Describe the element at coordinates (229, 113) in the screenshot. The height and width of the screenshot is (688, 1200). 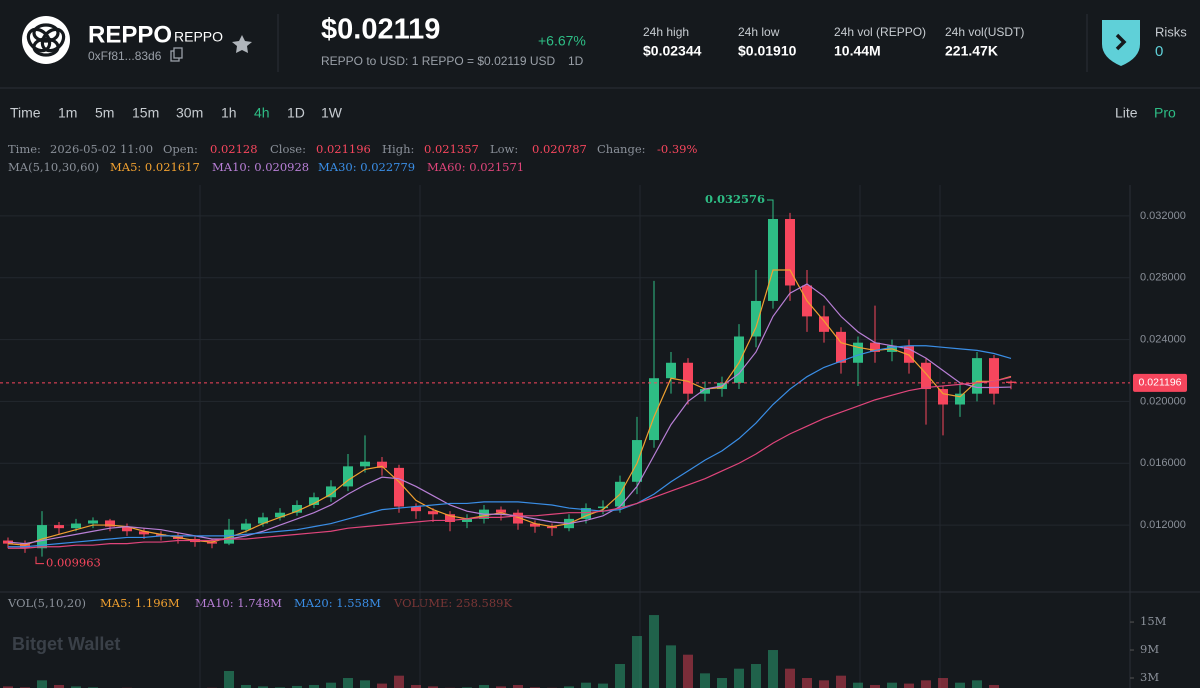
I see `timeframe-tab: 1h` at that location.